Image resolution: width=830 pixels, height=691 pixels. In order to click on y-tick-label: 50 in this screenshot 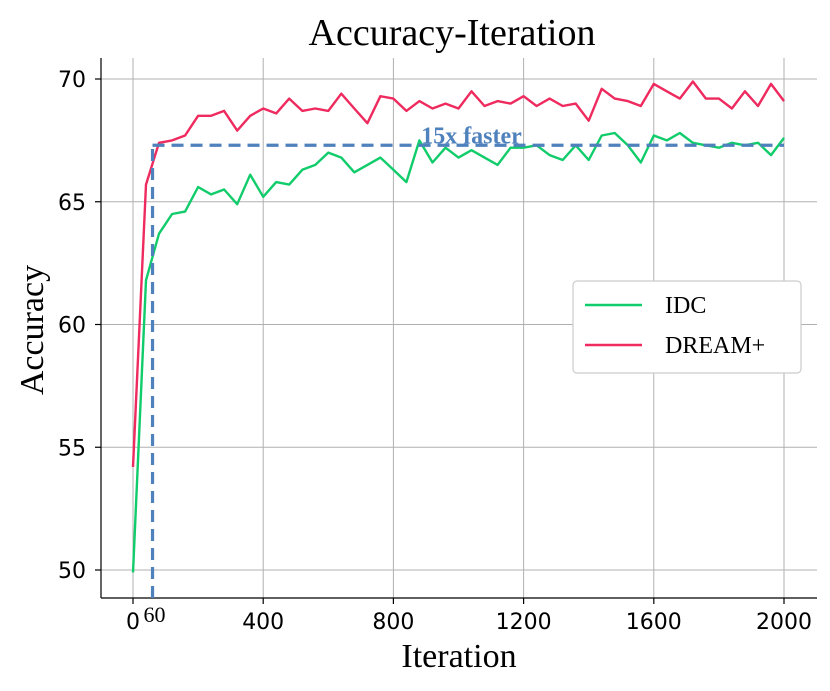, I will do `click(72, 571)`.